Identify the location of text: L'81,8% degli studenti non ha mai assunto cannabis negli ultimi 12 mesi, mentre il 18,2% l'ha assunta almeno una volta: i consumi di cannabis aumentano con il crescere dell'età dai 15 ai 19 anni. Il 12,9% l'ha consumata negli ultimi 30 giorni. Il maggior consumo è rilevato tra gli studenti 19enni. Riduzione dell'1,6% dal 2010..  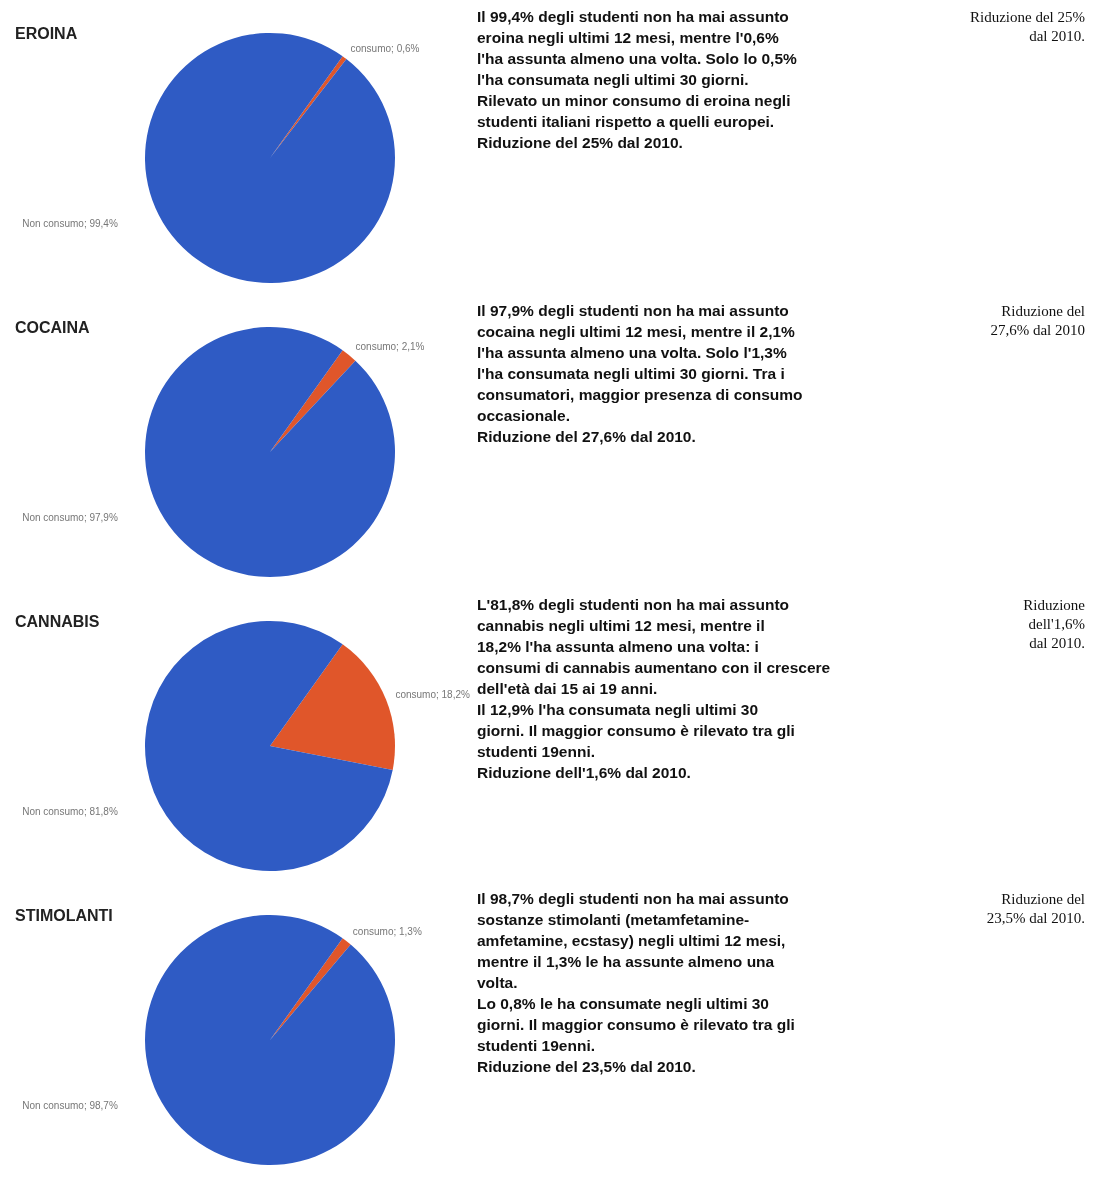
(654, 688).